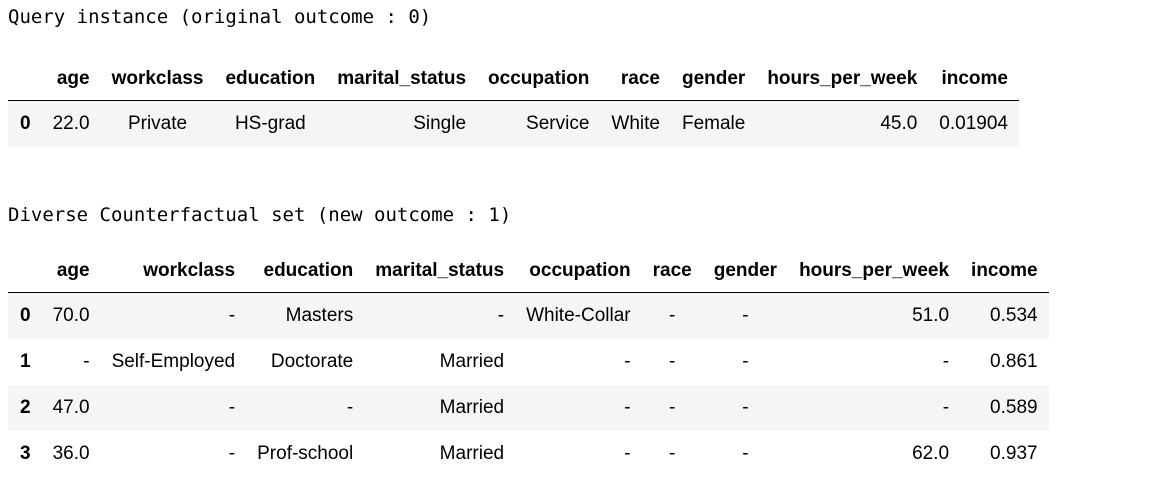 The image size is (1170, 500). What do you see at coordinates (71, 407) in the screenshot?
I see `age-cell: 47.0` at bounding box center [71, 407].